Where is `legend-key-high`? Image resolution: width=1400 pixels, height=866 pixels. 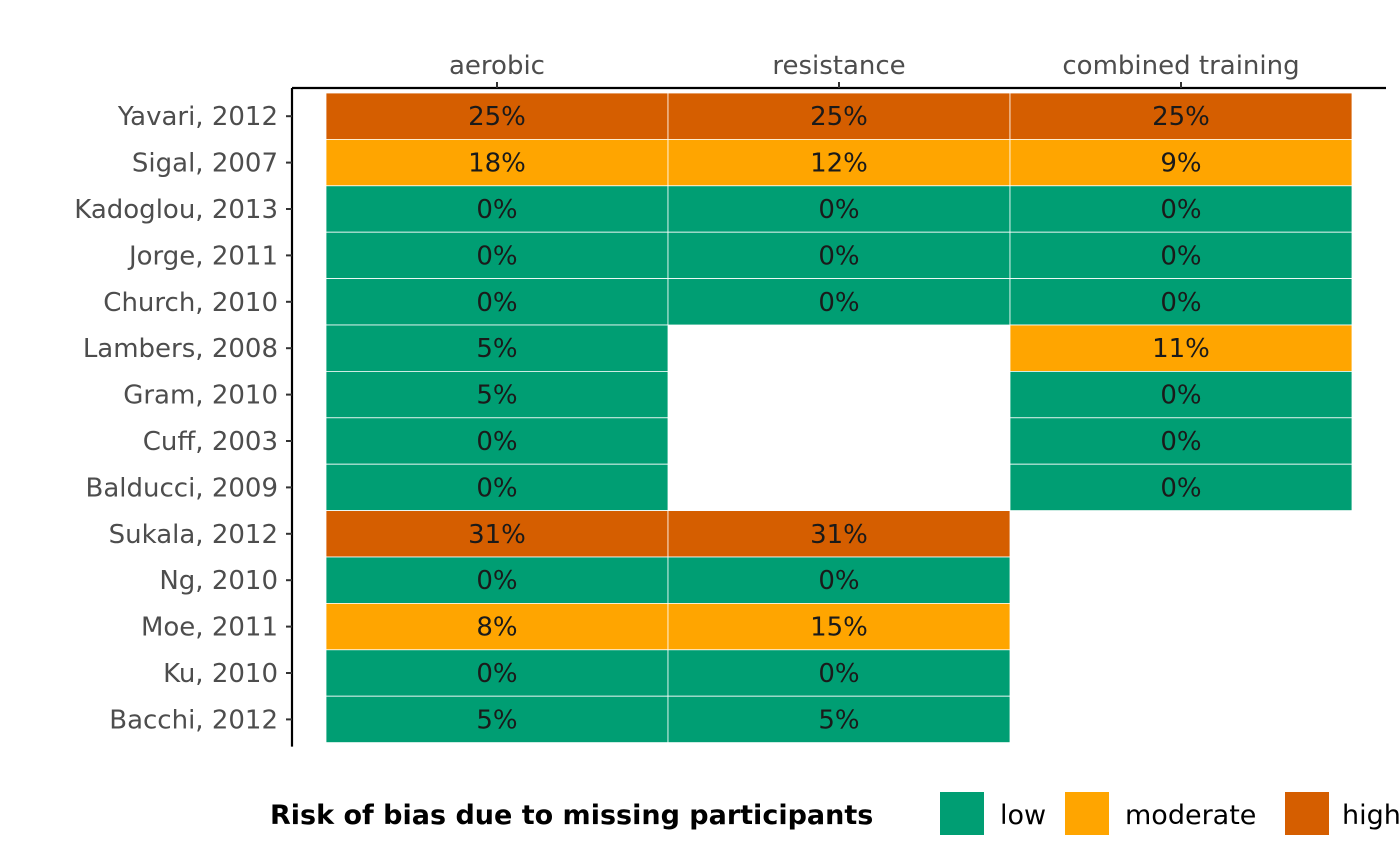
legend-key-high is located at coordinates (1307, 813).